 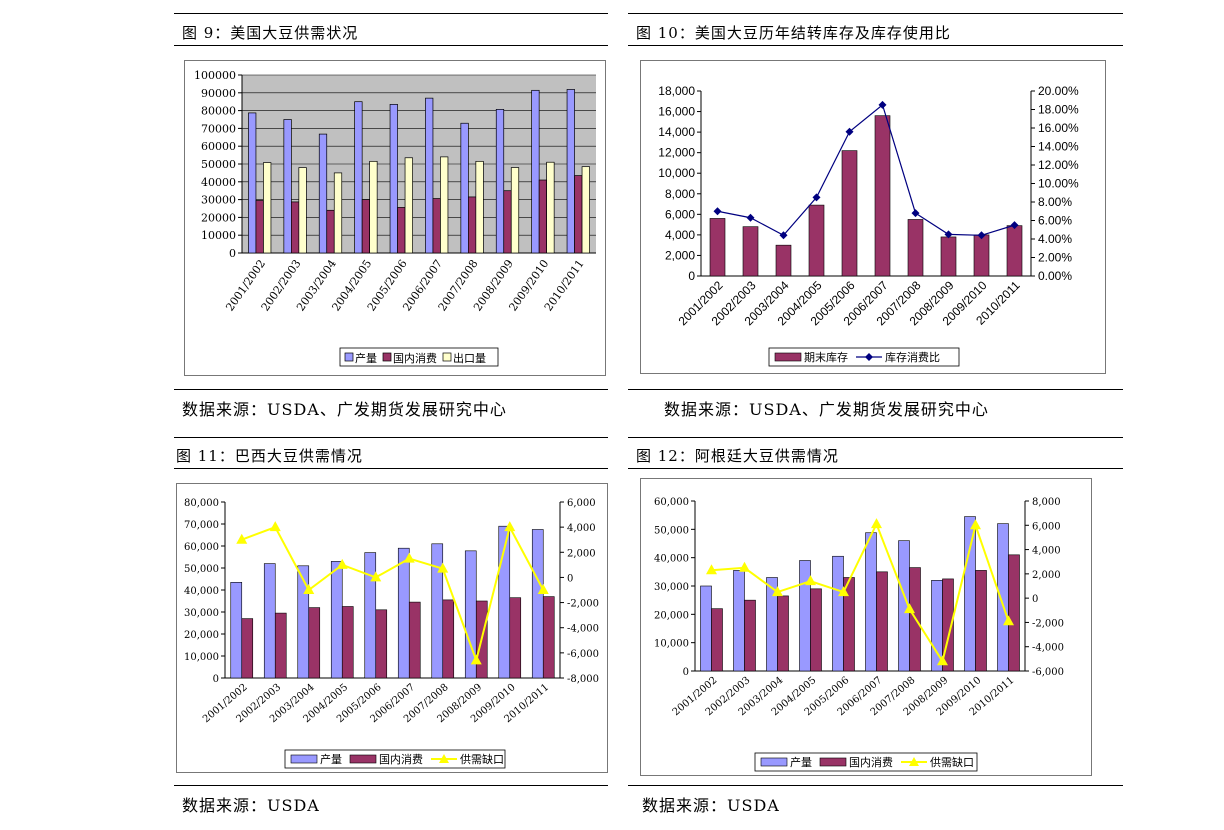 What do you see at coordinates (1058, 110) in the screenshot?
I see `y-right-tick-label: 18.00%` at bounding box center [1058, 110].